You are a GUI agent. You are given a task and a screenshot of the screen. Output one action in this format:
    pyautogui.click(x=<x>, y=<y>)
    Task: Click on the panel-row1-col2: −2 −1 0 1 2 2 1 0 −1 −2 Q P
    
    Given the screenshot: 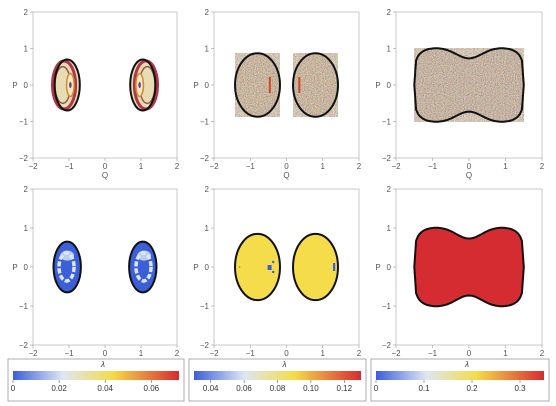 What is the action you would take?
    pyautogui.click(x=277, y=94)
    